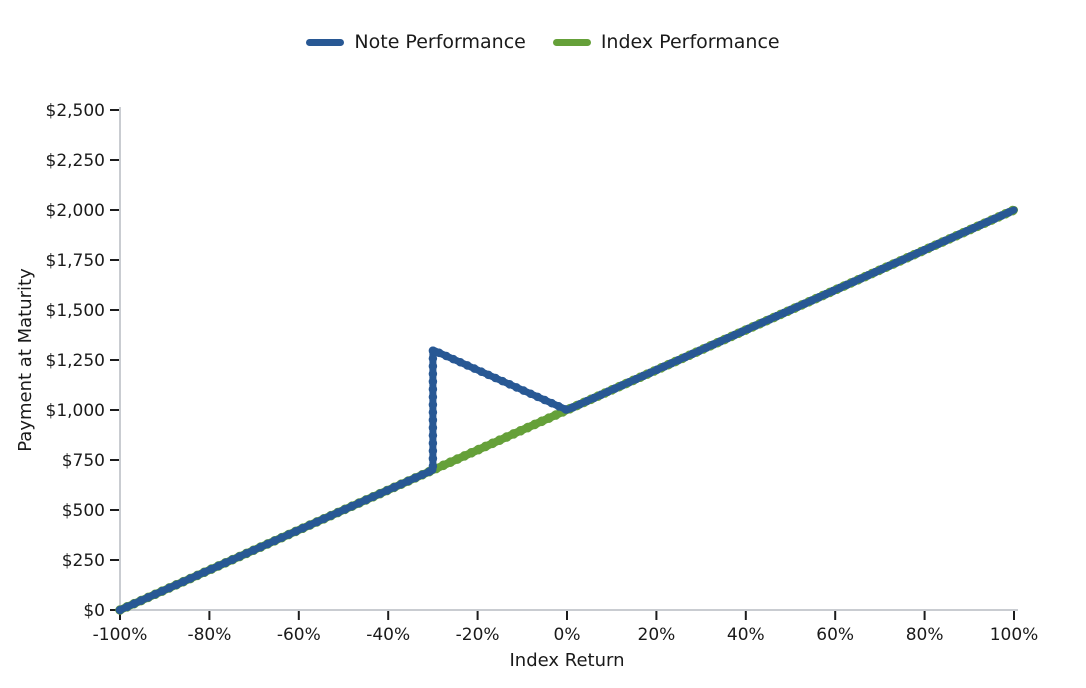 The height and width of the screenshot is (688, 1086). What do you see at coordinates (1014, 635) in the screenshot?
I see `x-tick-label: 100%` at bounding box center [1014, 635].